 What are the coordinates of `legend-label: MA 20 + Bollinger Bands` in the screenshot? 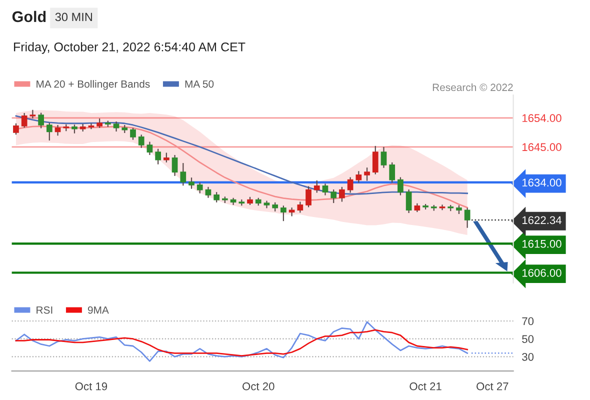 It's located at (93, 85).